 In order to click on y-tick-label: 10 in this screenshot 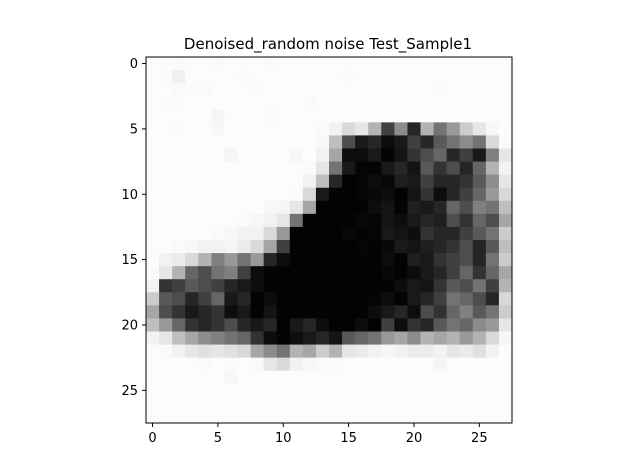, I will do `click(129, 195)`.